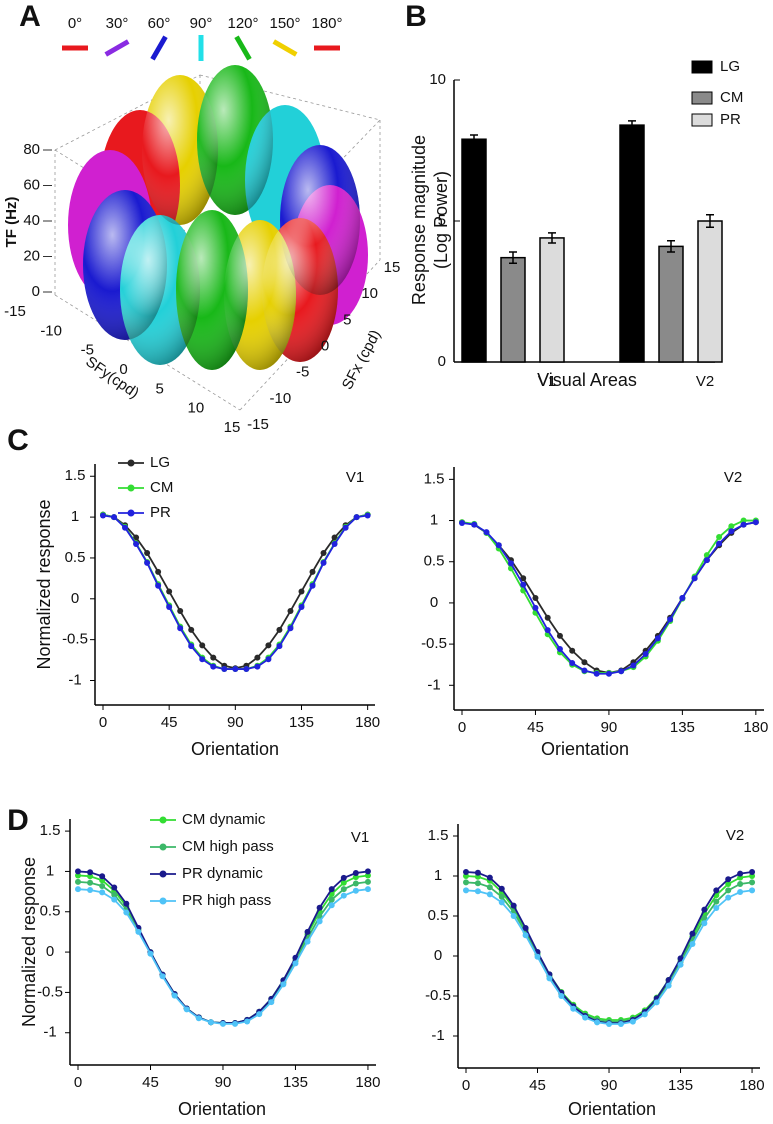 The height and width of the screenshot is (1124, 773). Describe the element at coordinates (51, 330) in the screenshot. I see `y-tick-label: -10` at that location.